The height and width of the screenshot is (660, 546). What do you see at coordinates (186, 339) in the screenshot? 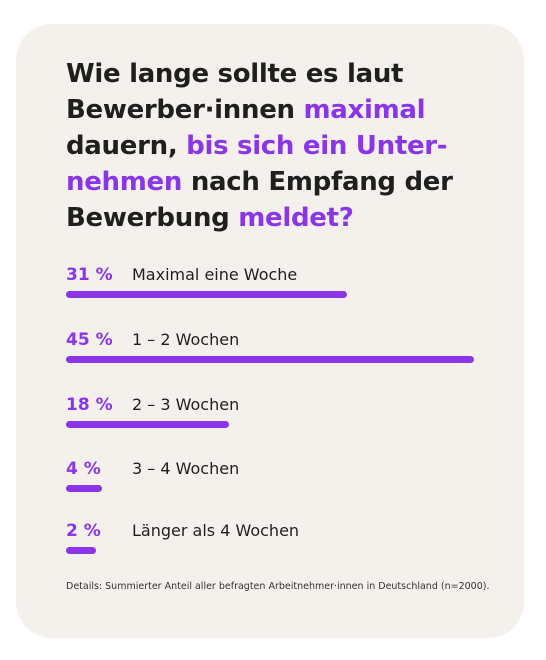
I see `bar-category-label: 1 – 2 Wochen` at bounding box center [186, 339].